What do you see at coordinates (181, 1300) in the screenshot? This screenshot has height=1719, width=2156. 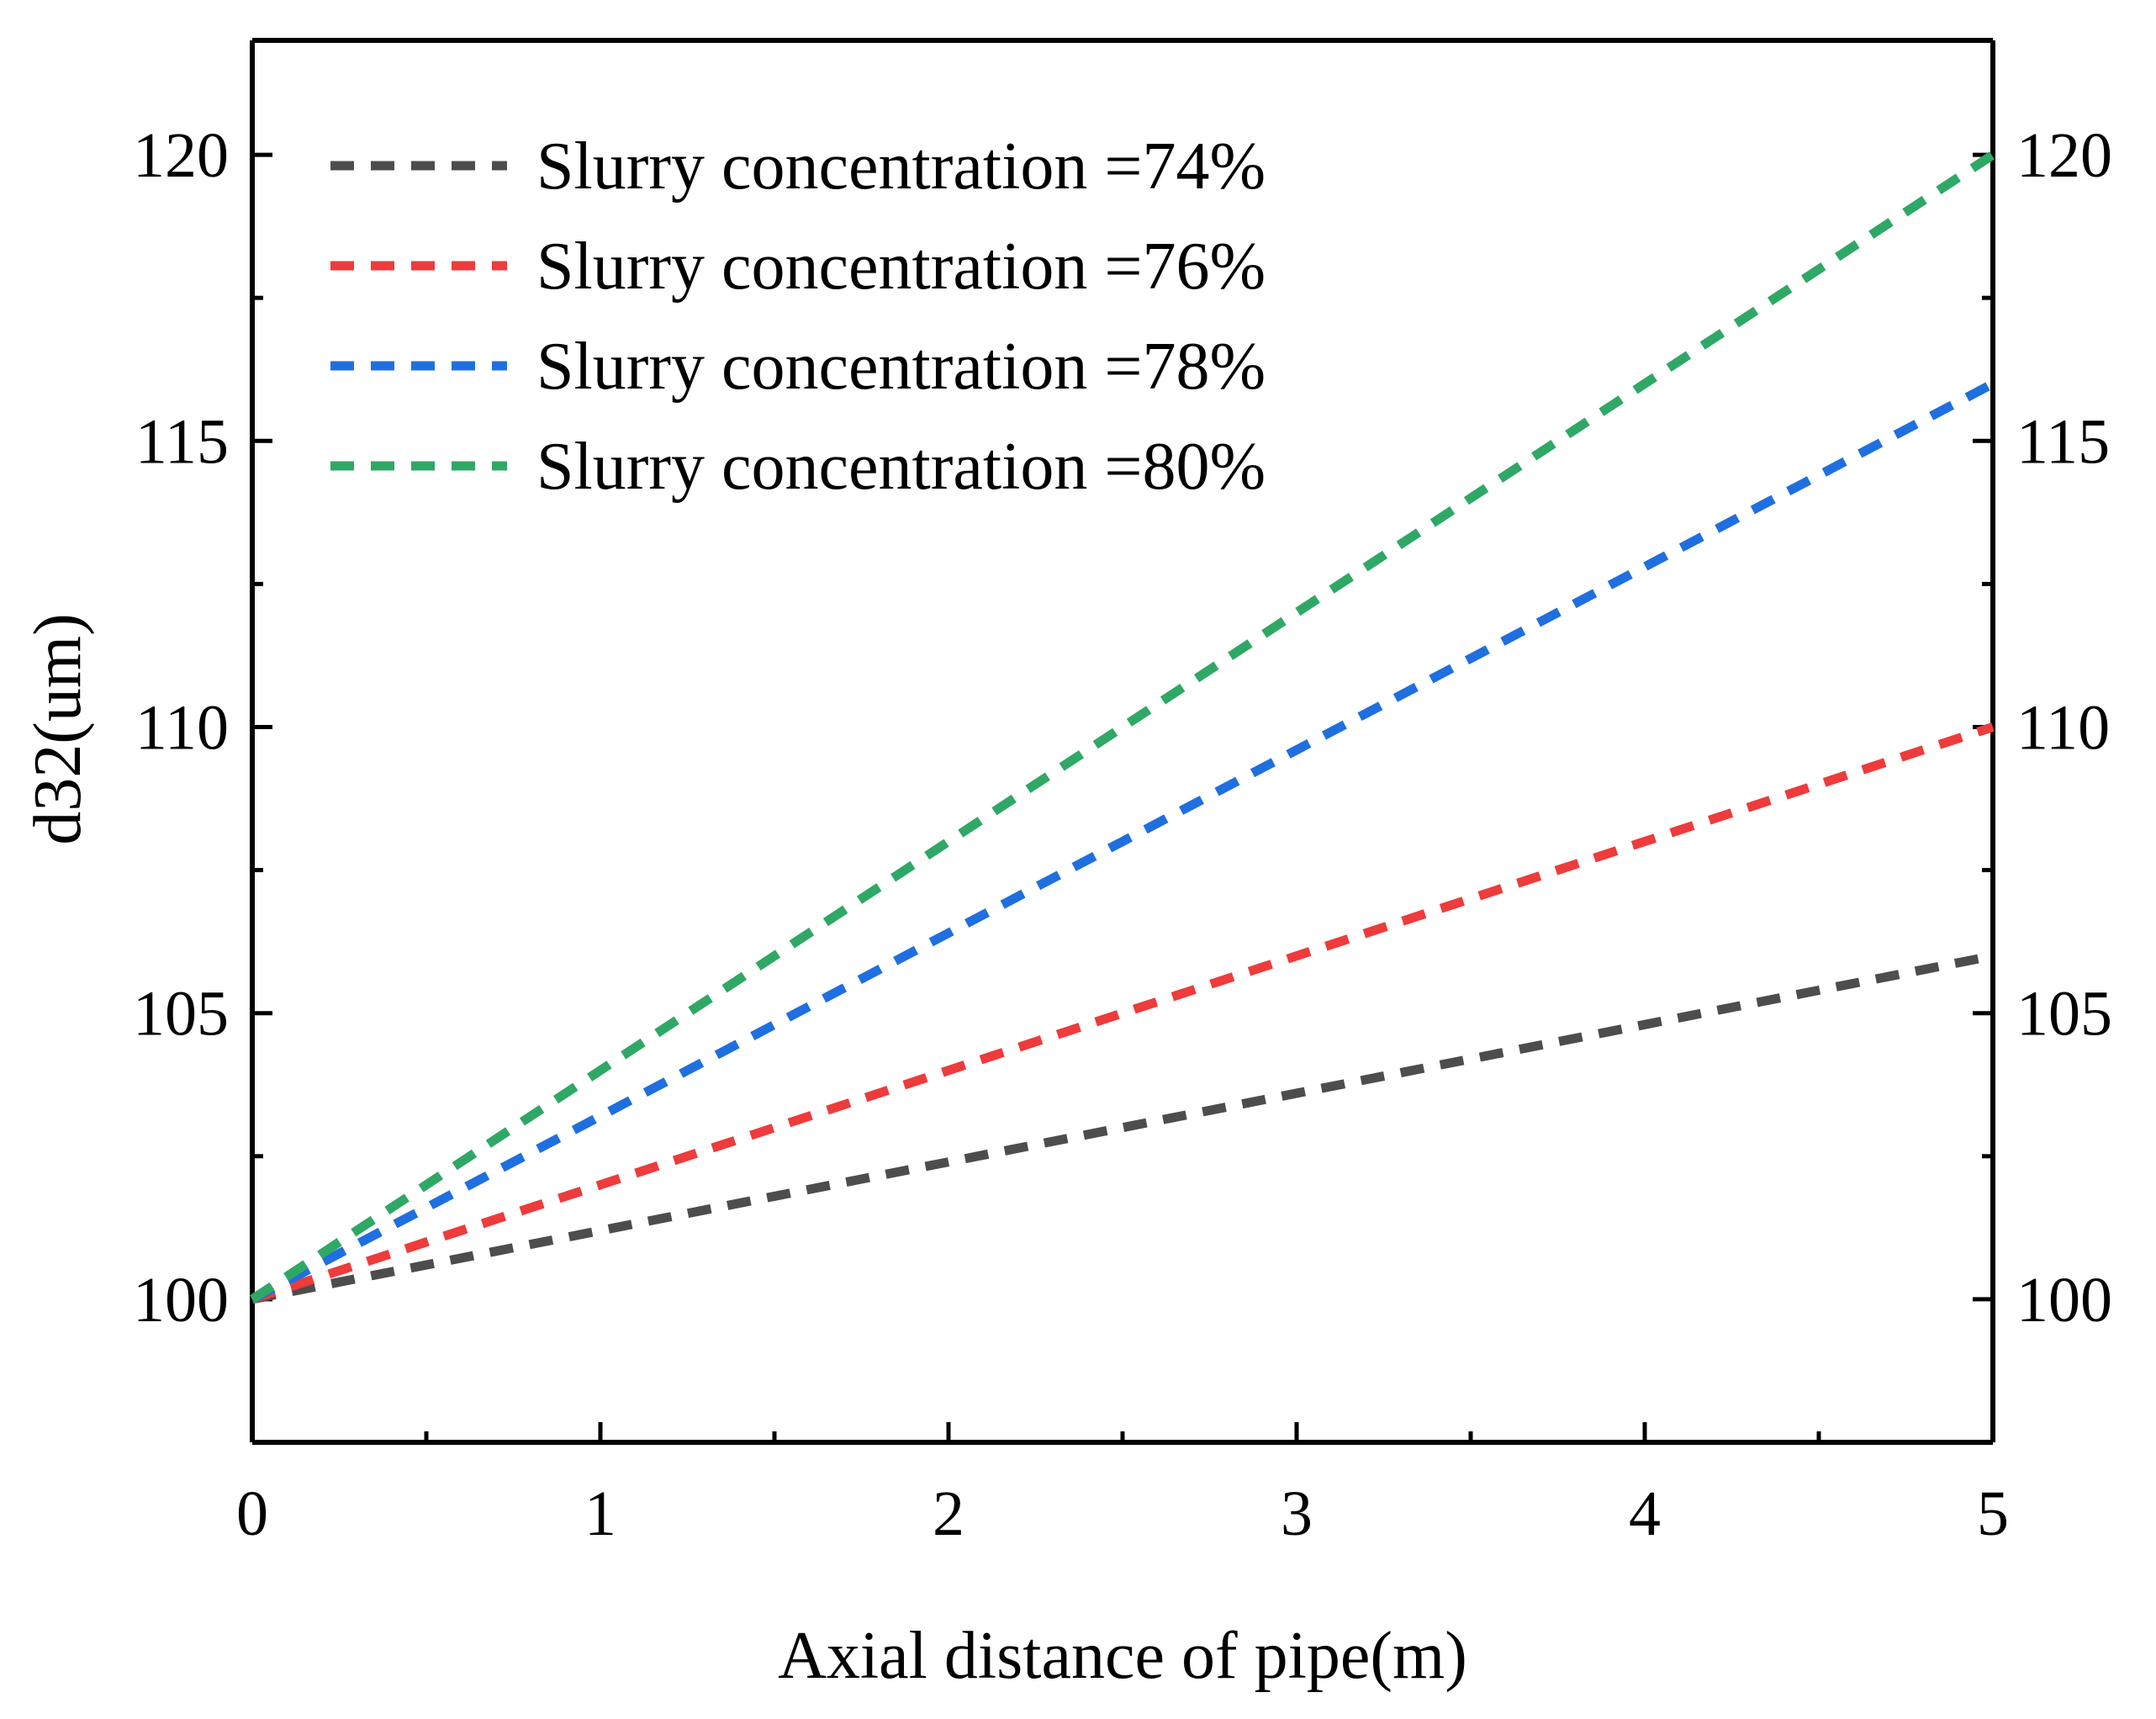 I see `y-left-tick-label: 100` at bounding box center [181, 1300].